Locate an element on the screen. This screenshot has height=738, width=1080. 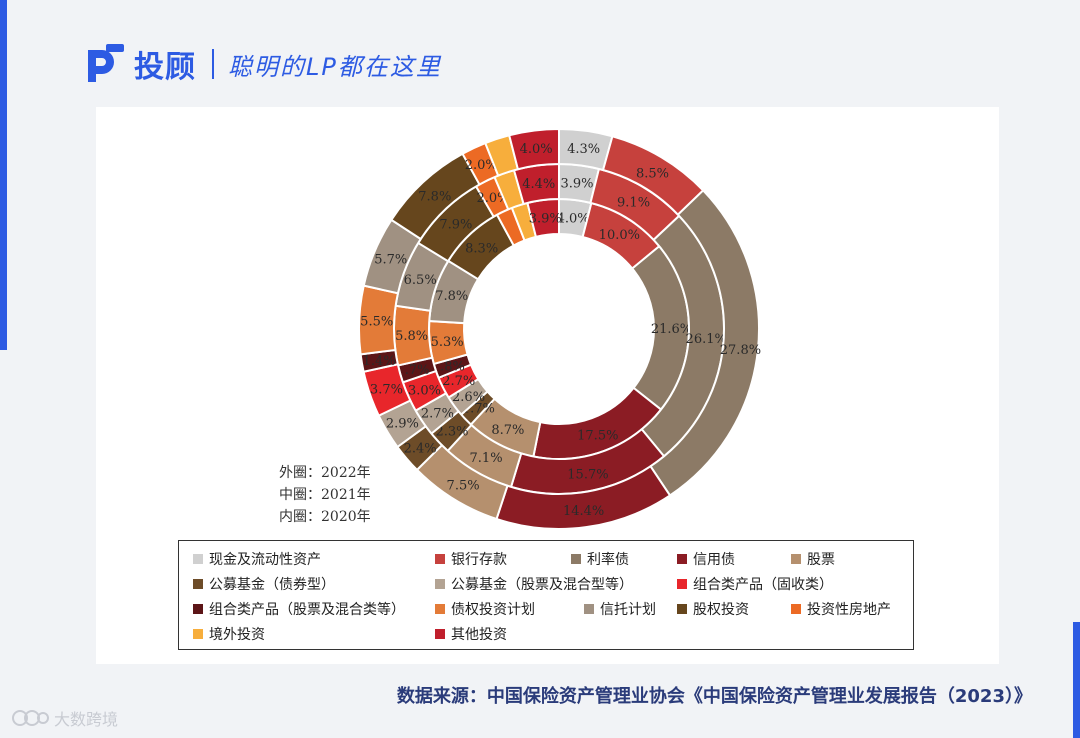
ring-note-inner: 内圈：2020年 is located at coordinates (325, 517).